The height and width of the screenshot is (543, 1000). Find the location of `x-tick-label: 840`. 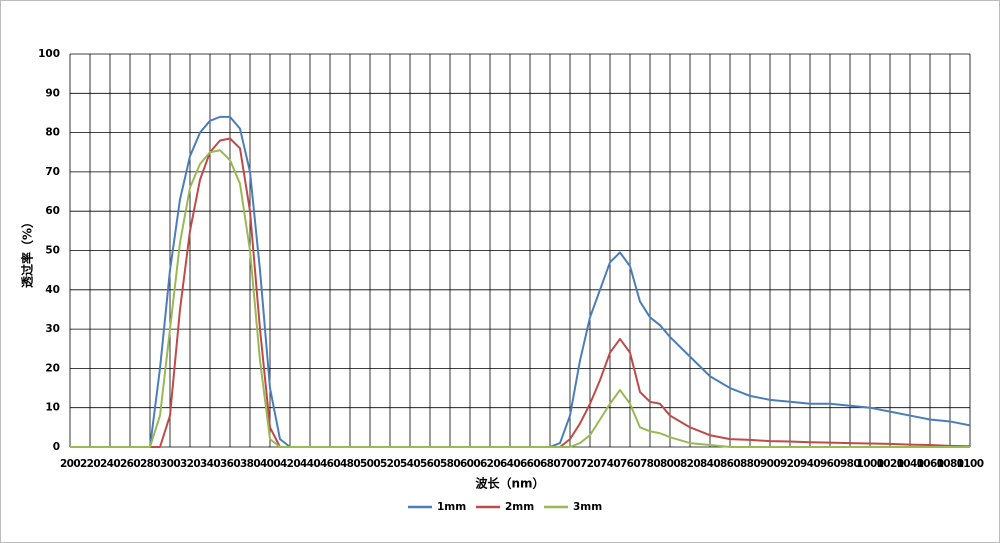

x-tick-label: 840 is located at coordinates (710, 464).